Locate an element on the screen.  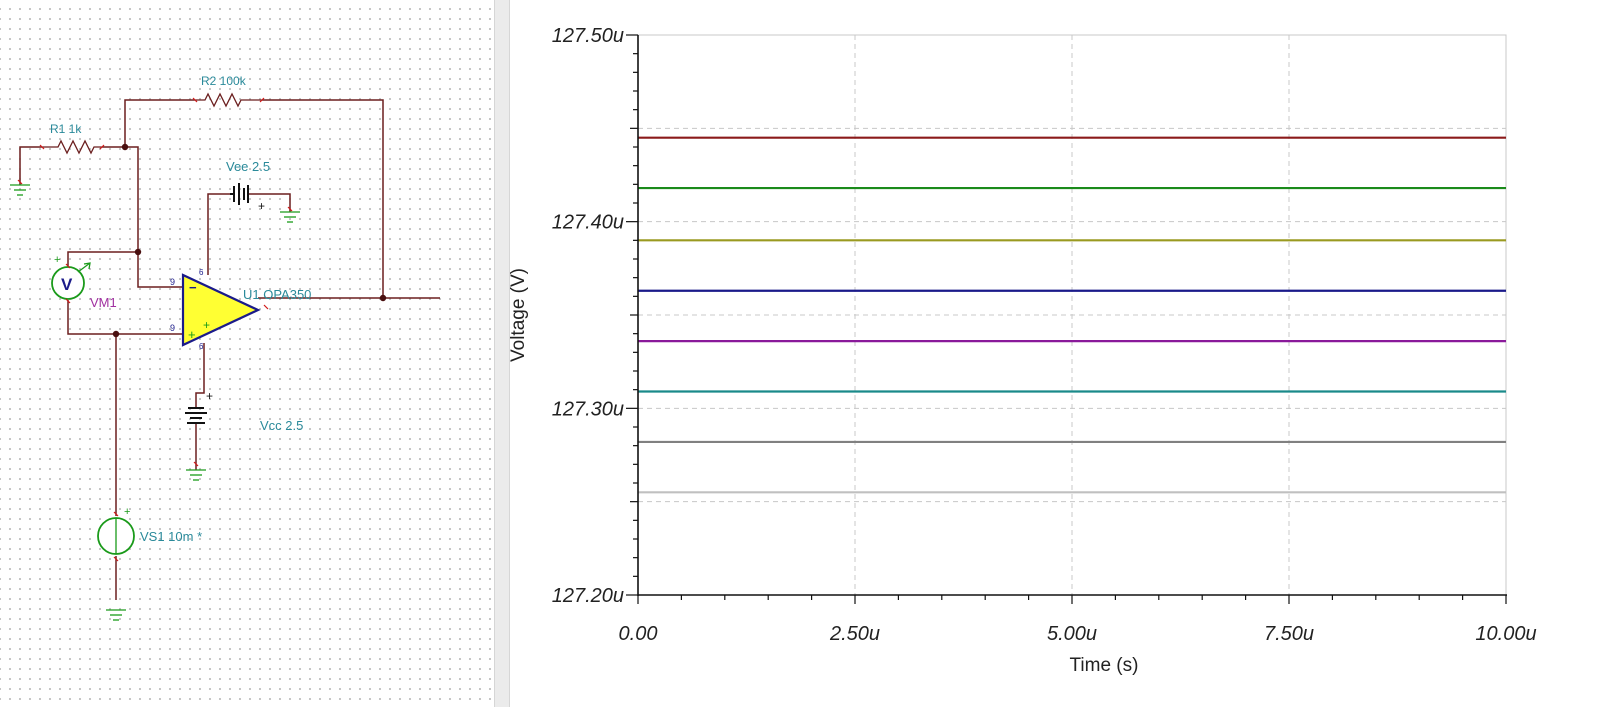
x-tick-label: 2.50u is located at coordinates (854, 634).